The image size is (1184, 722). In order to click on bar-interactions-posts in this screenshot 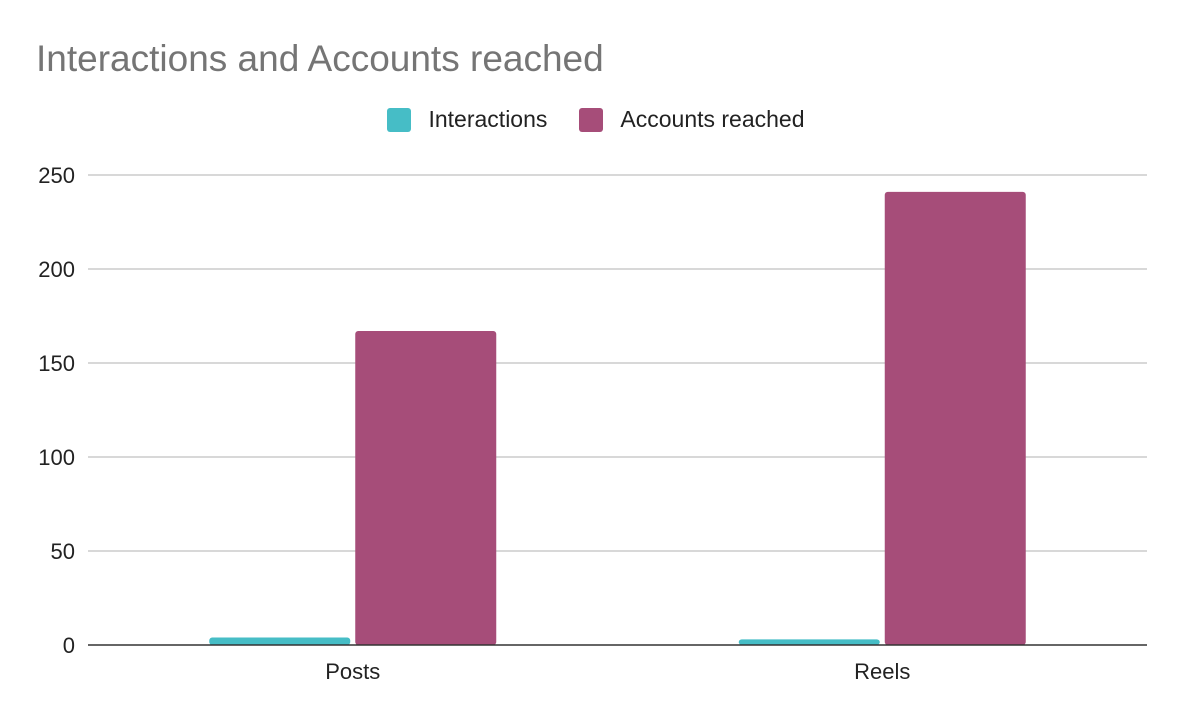, I will do `click(280, 641)`.